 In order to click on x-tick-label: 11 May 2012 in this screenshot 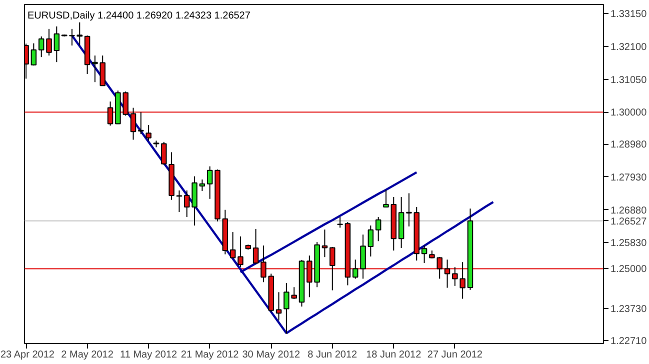, I will do `click(149, 355)`.